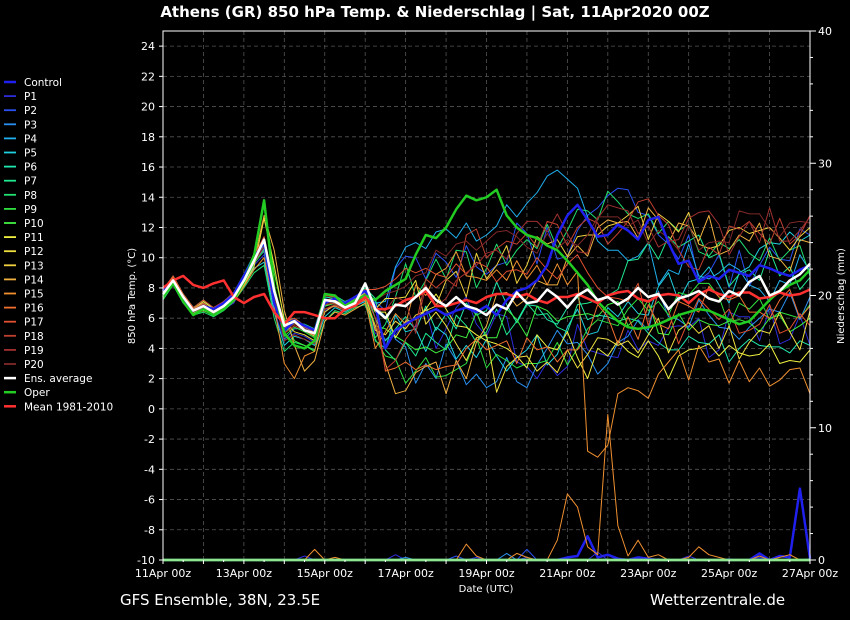 The image size is (850, 620). I want to click on legend-label: P17, so click(34, 323).